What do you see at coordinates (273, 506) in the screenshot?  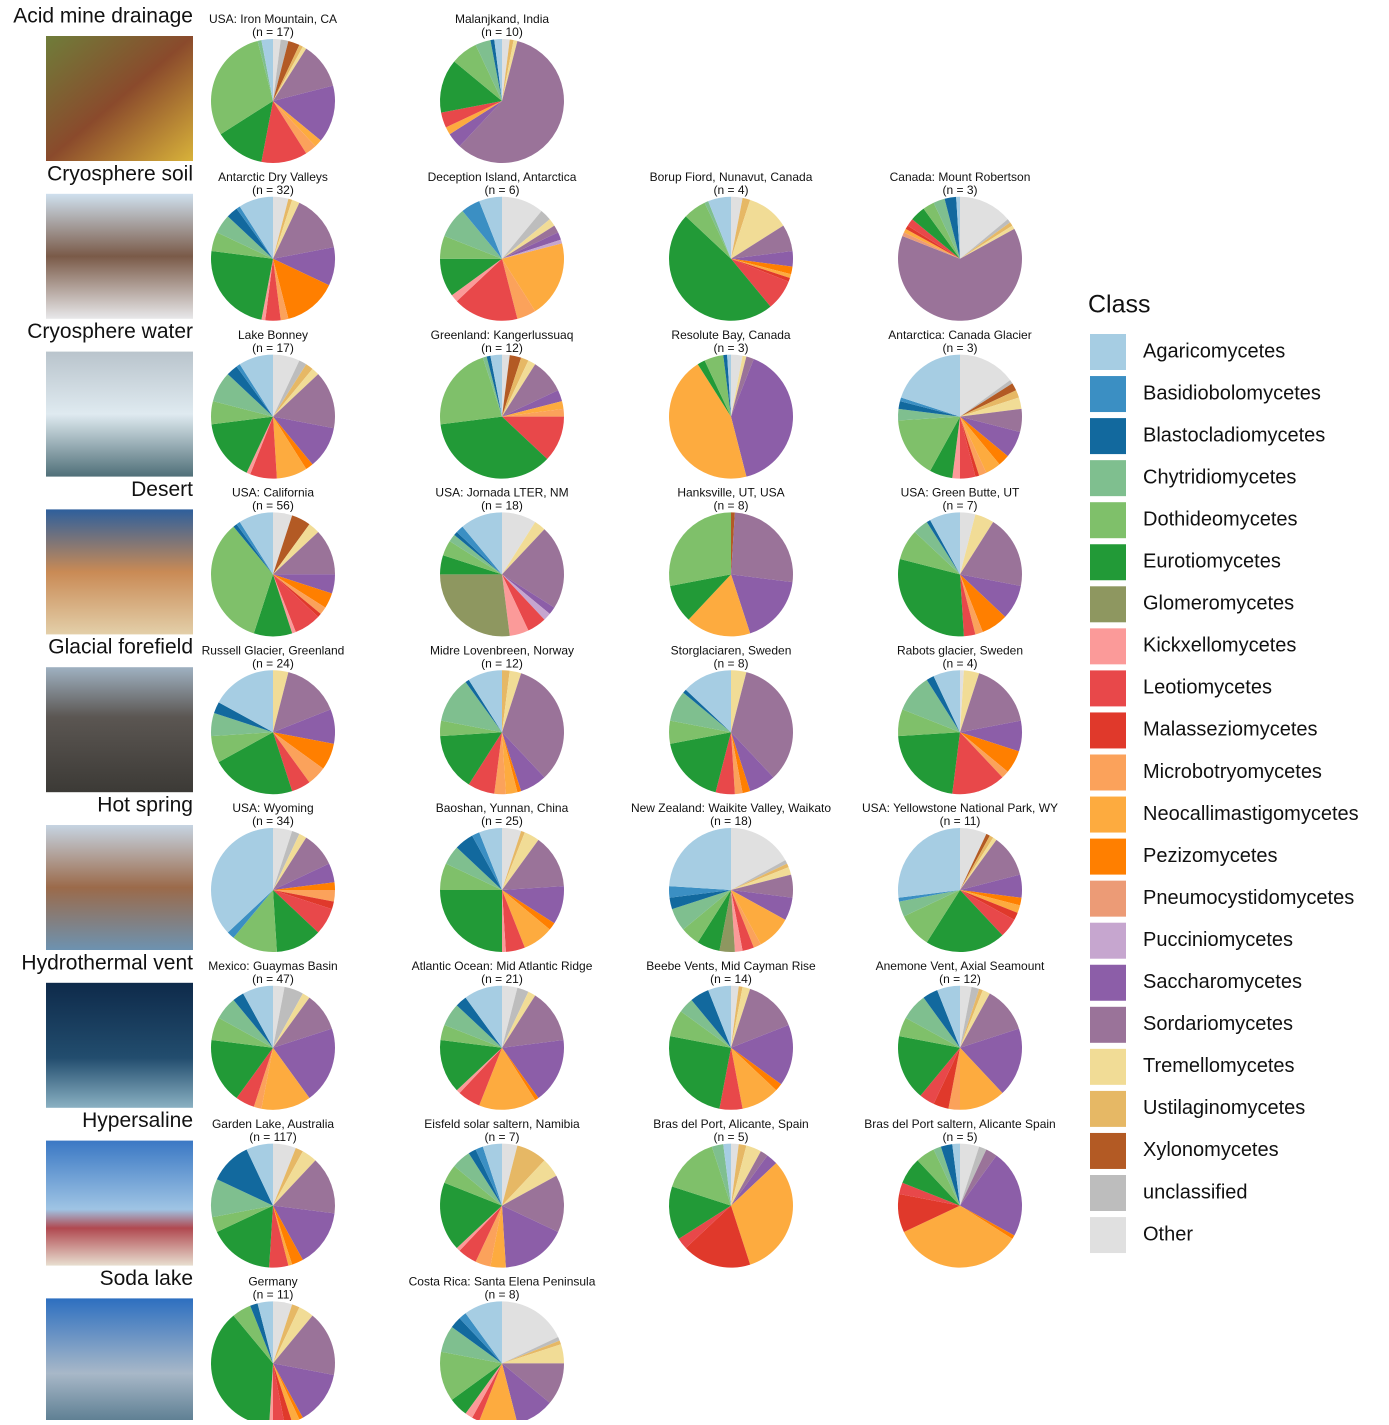 I see `pie-subtitle: (n = 56)` at bounding box center [273, 506].